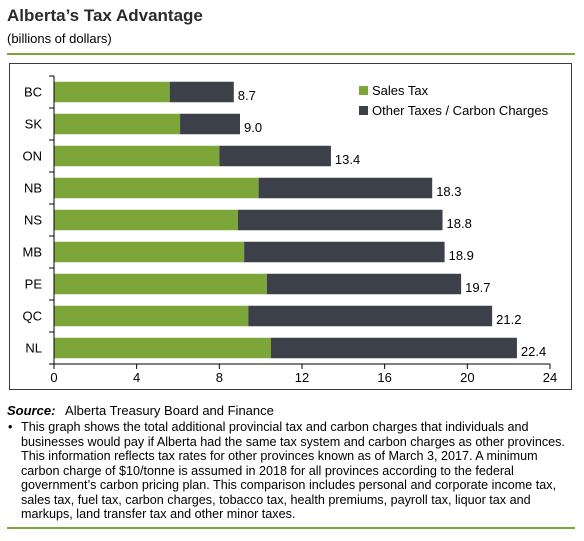 The height and width of the screenshot is (541, 584). I want to click on legend-label-sales-tax: Sales Tax, so click(400, 90).